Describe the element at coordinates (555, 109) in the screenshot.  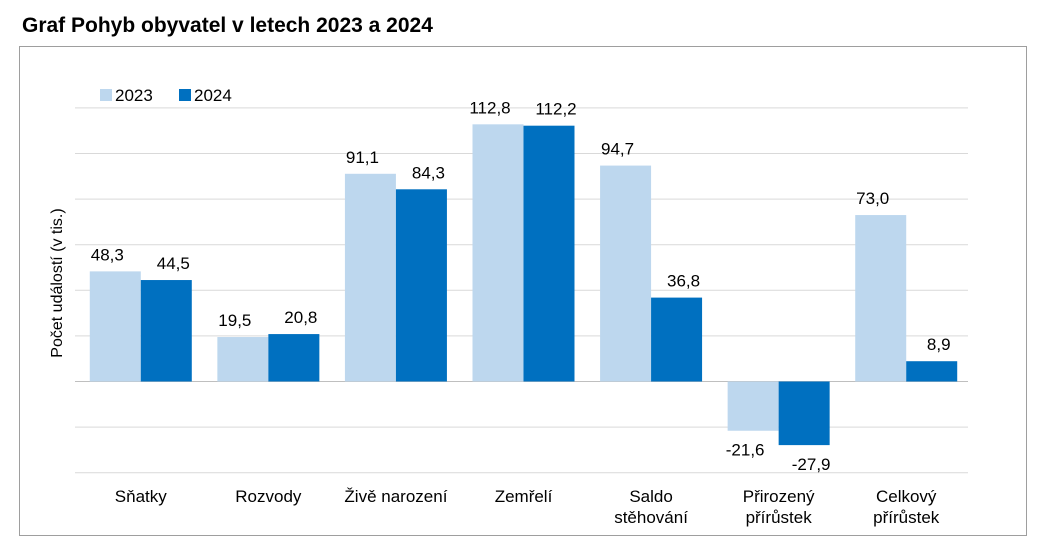
I see `data-label-2024-3: 112,2` at that location.